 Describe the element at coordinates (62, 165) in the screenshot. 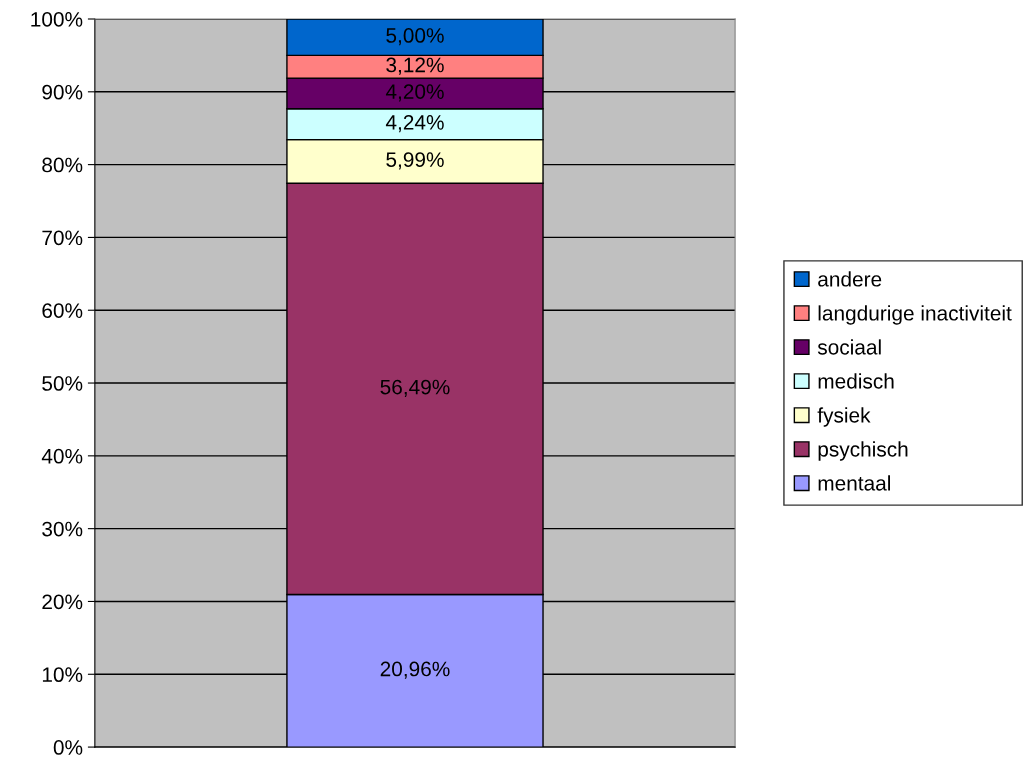

I see `y-tick-label: 80%` at that location.